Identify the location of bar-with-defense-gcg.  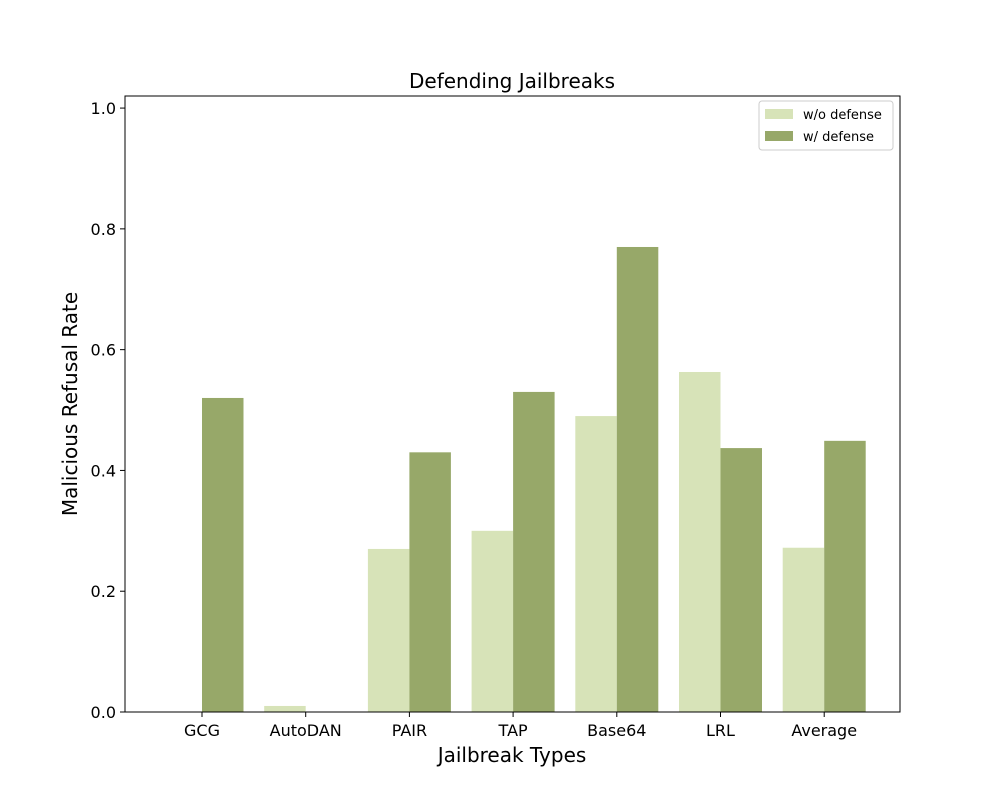
(223, 554).